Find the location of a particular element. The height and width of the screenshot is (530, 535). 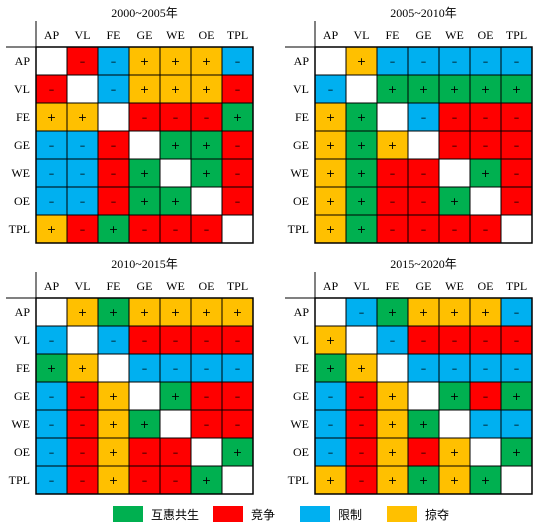

column-label: VL is located at coordinates (362, 35).